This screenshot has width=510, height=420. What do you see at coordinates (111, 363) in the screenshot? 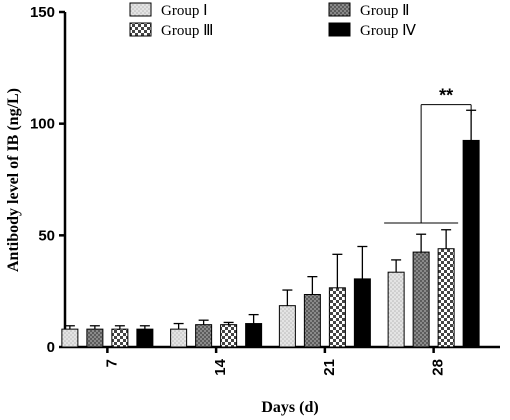
I see `x-tick-label: 7` at bounding box center [111, 363].